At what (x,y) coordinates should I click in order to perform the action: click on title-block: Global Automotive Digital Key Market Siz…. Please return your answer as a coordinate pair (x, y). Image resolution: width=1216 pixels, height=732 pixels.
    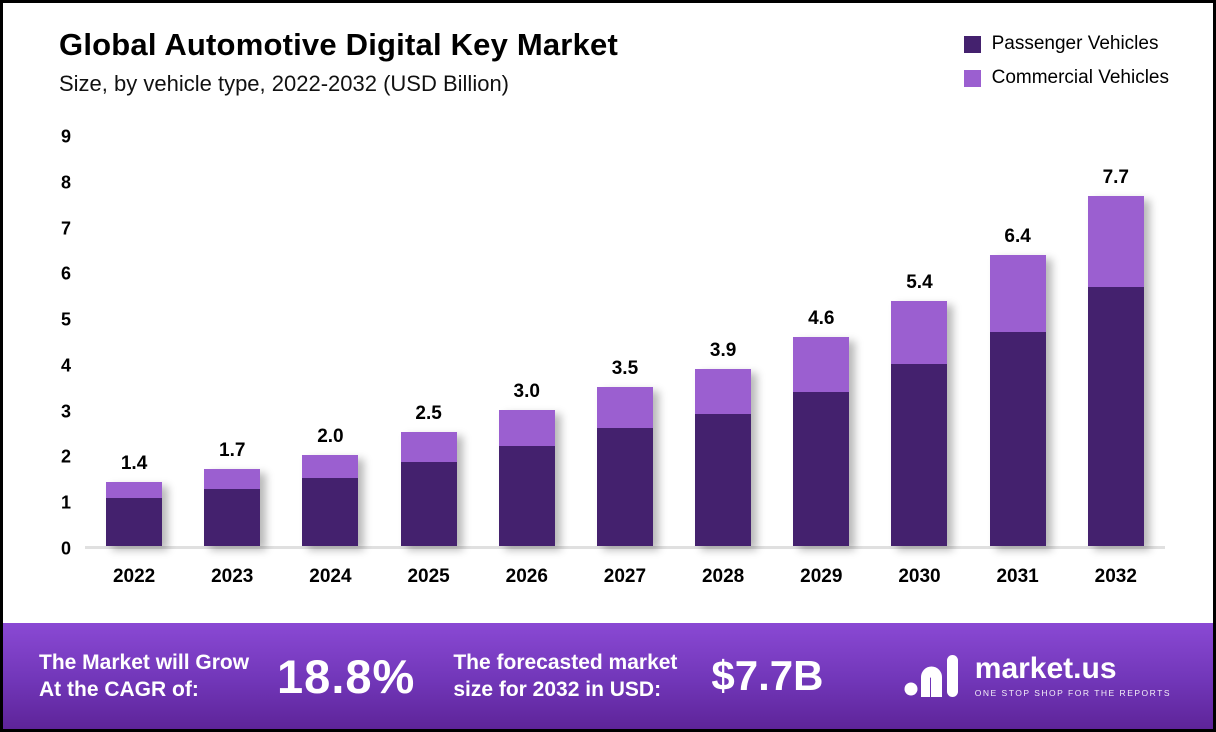
    Looking at the image, I should click on (338, 62).